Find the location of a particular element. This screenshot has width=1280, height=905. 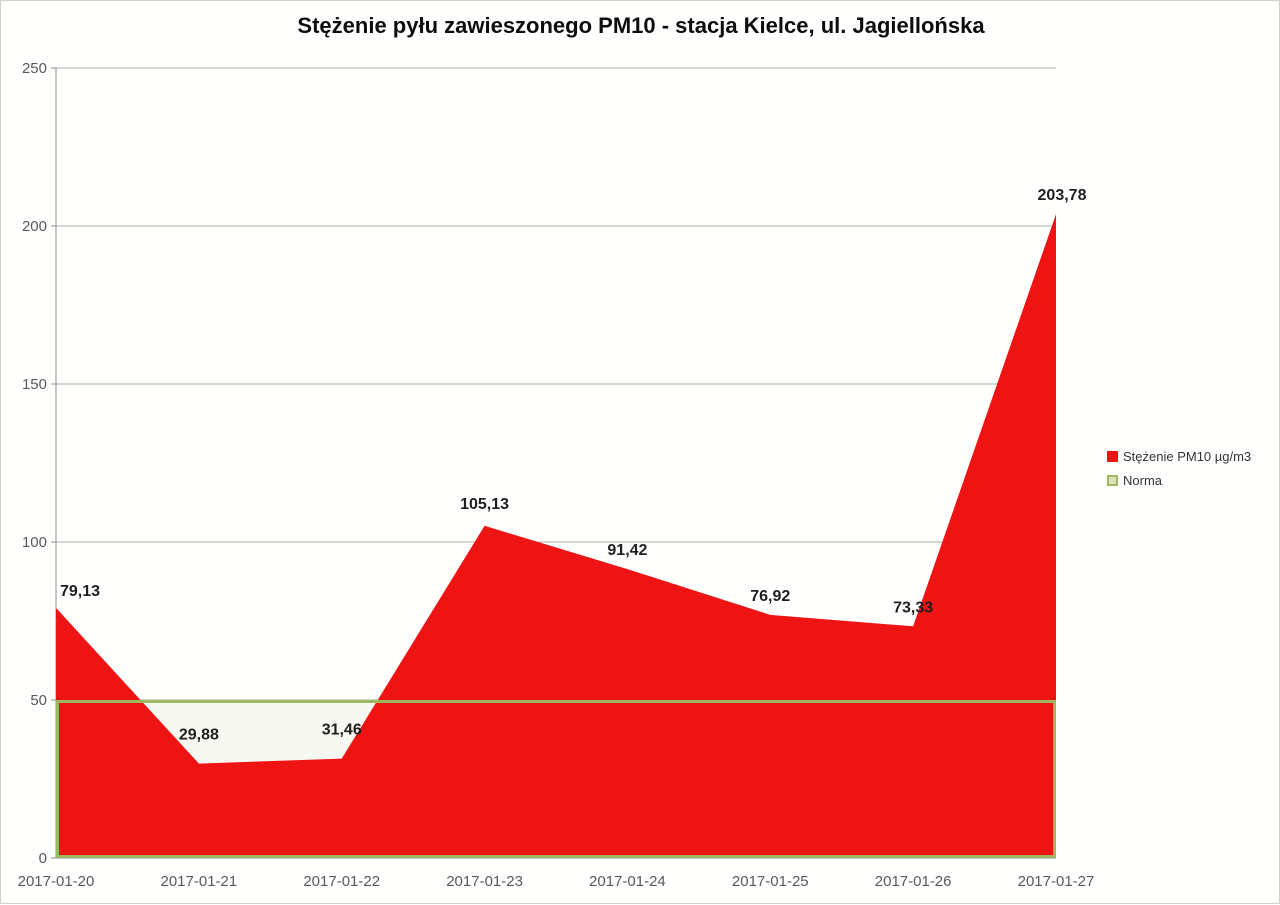

y-axis-tick-label: 100 is located at coordinates (34, 542).